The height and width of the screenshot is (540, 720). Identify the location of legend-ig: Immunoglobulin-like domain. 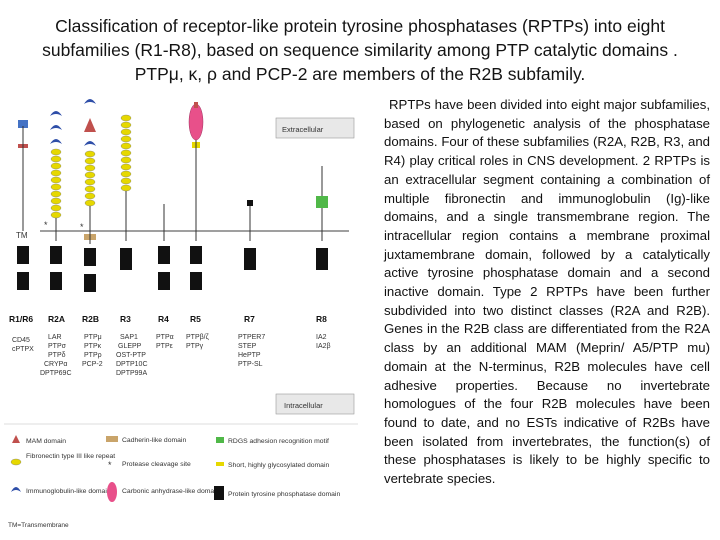
(68, 491).